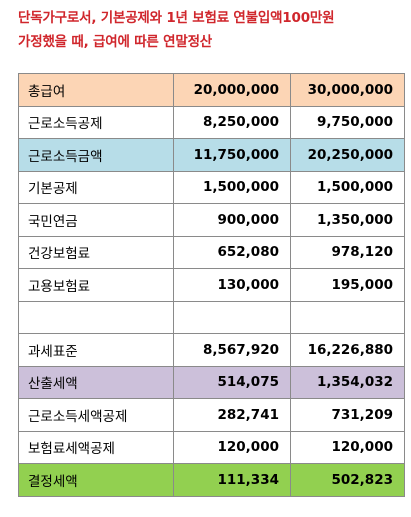  Describe the element at coordinates (347, 90) in the screenshot. I see `value-cell-30m: 30,000,000` at that location.